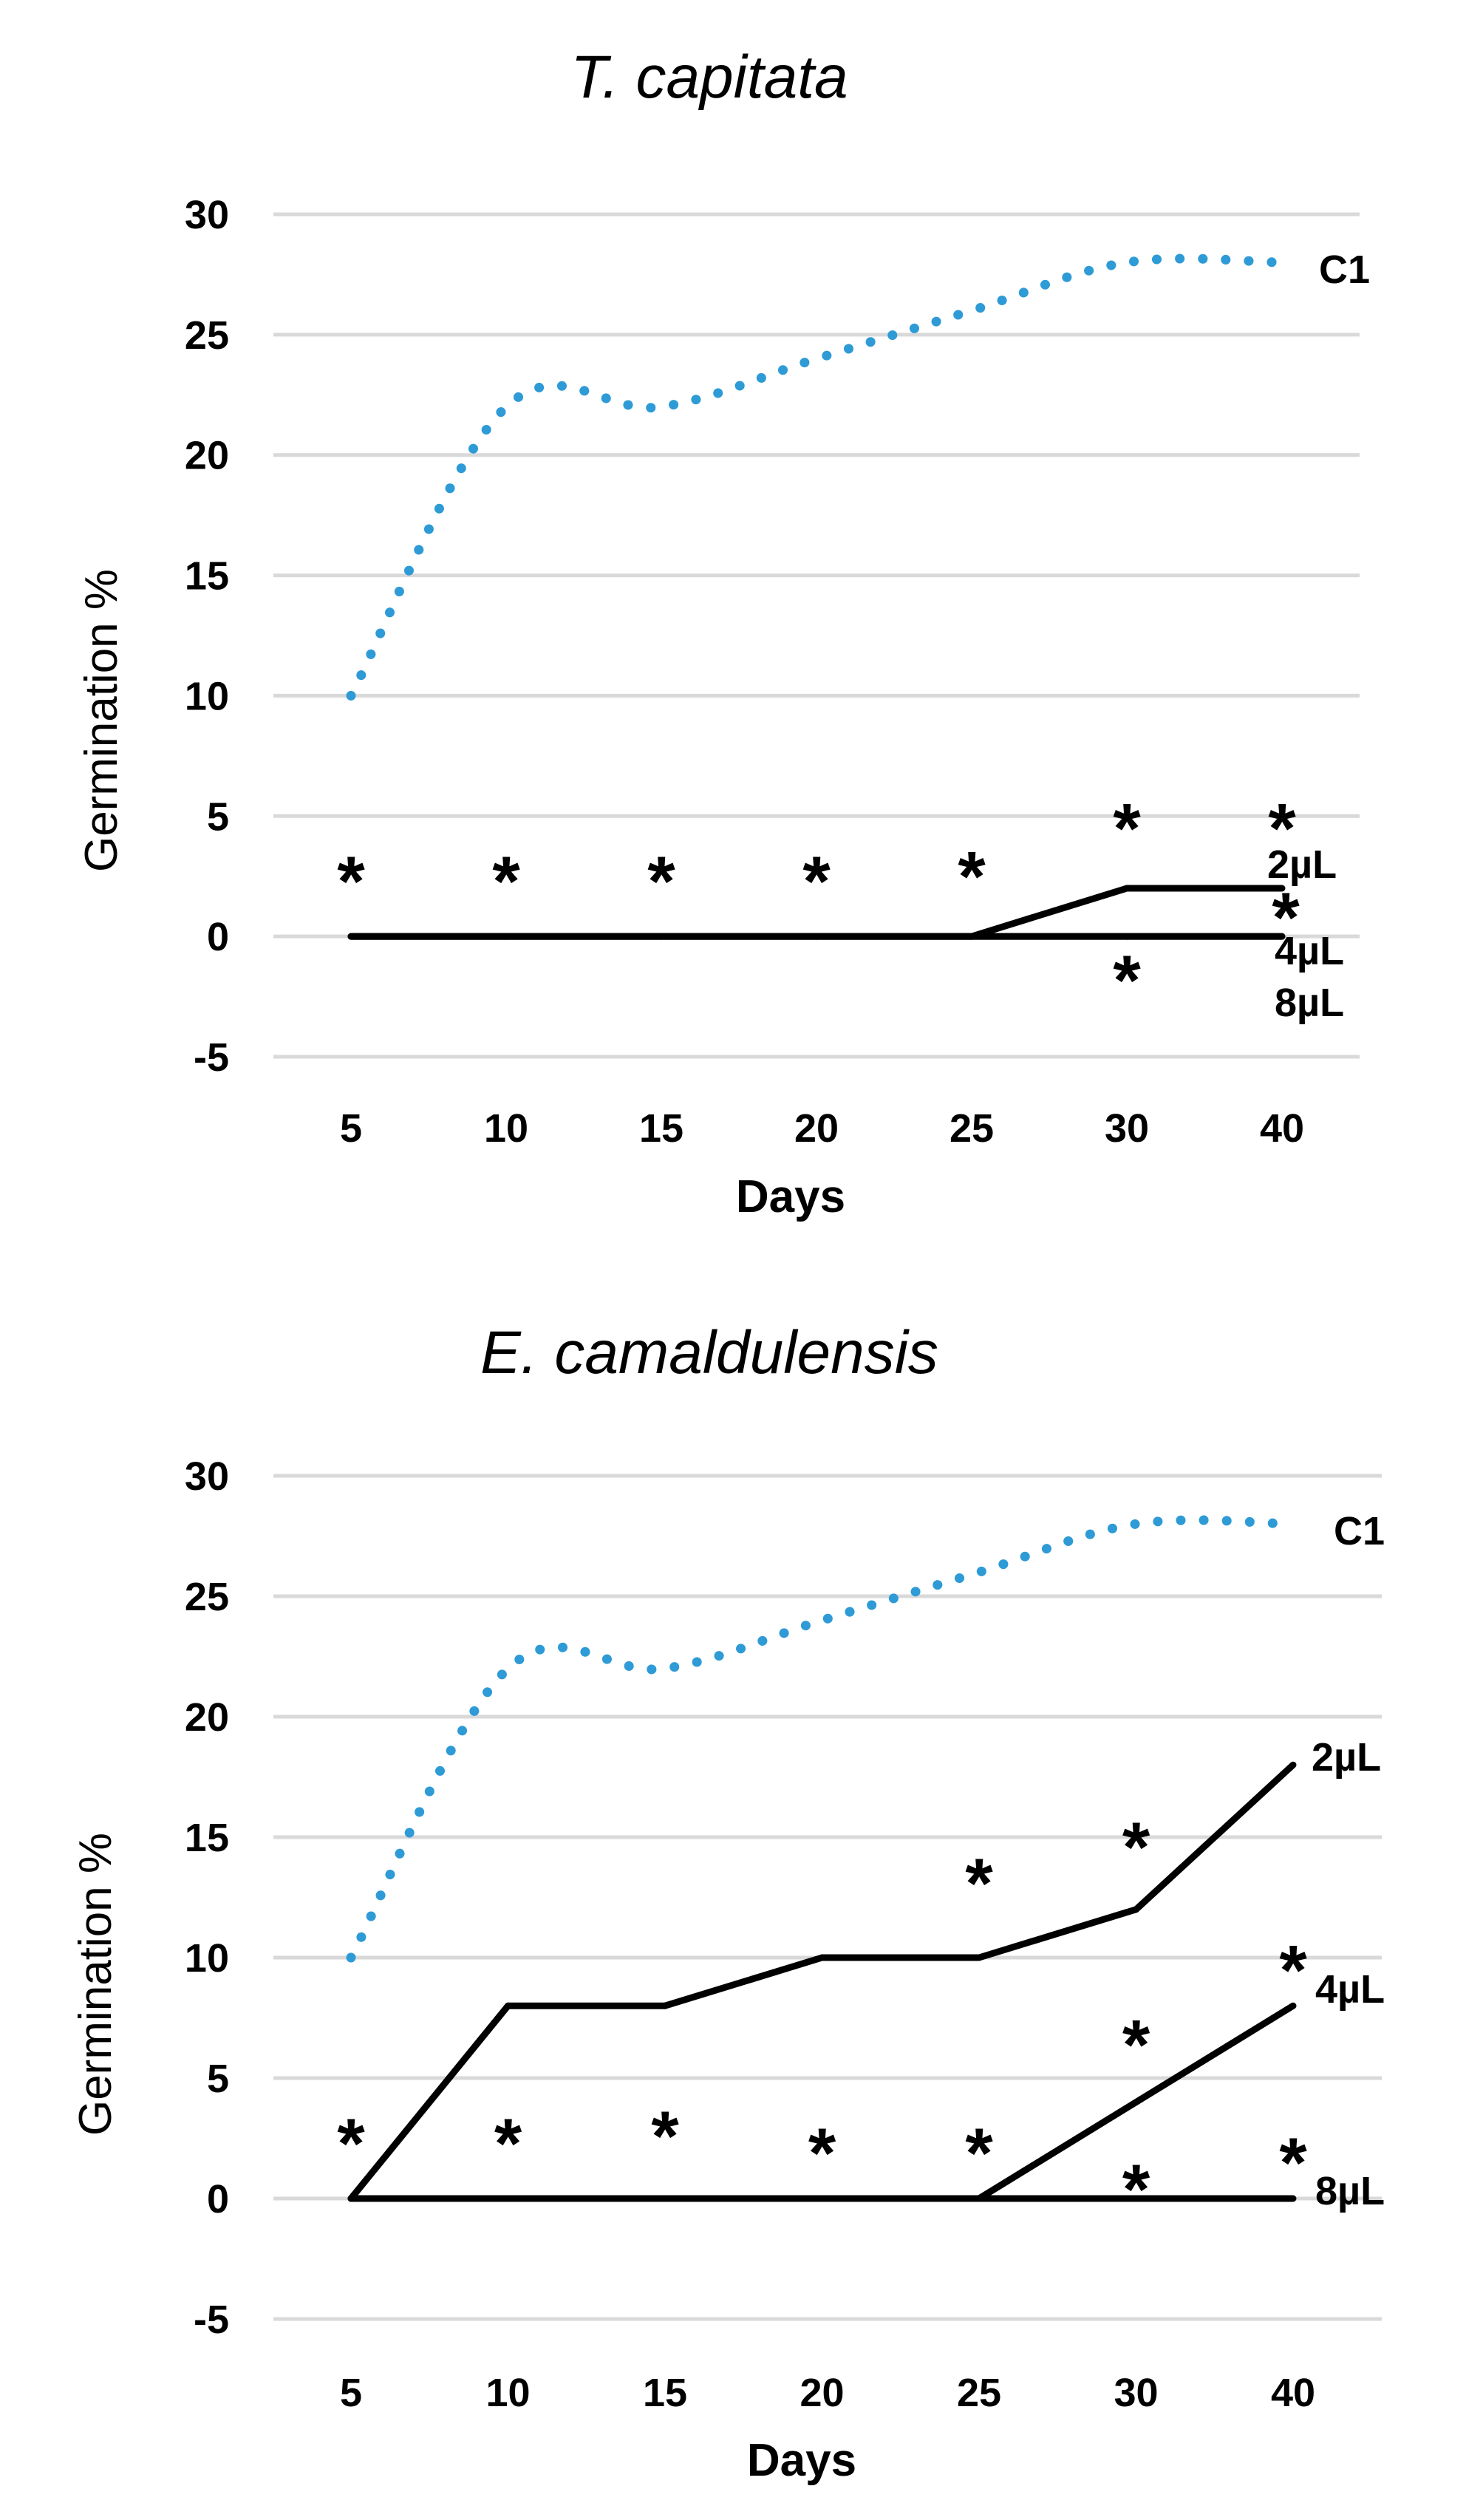 The image size is (1466, 2520). What do you see at coordinates (864, 1969) in the screenshot?
I see `series-2µL: 2µL` at bounding box center [864, 1969].